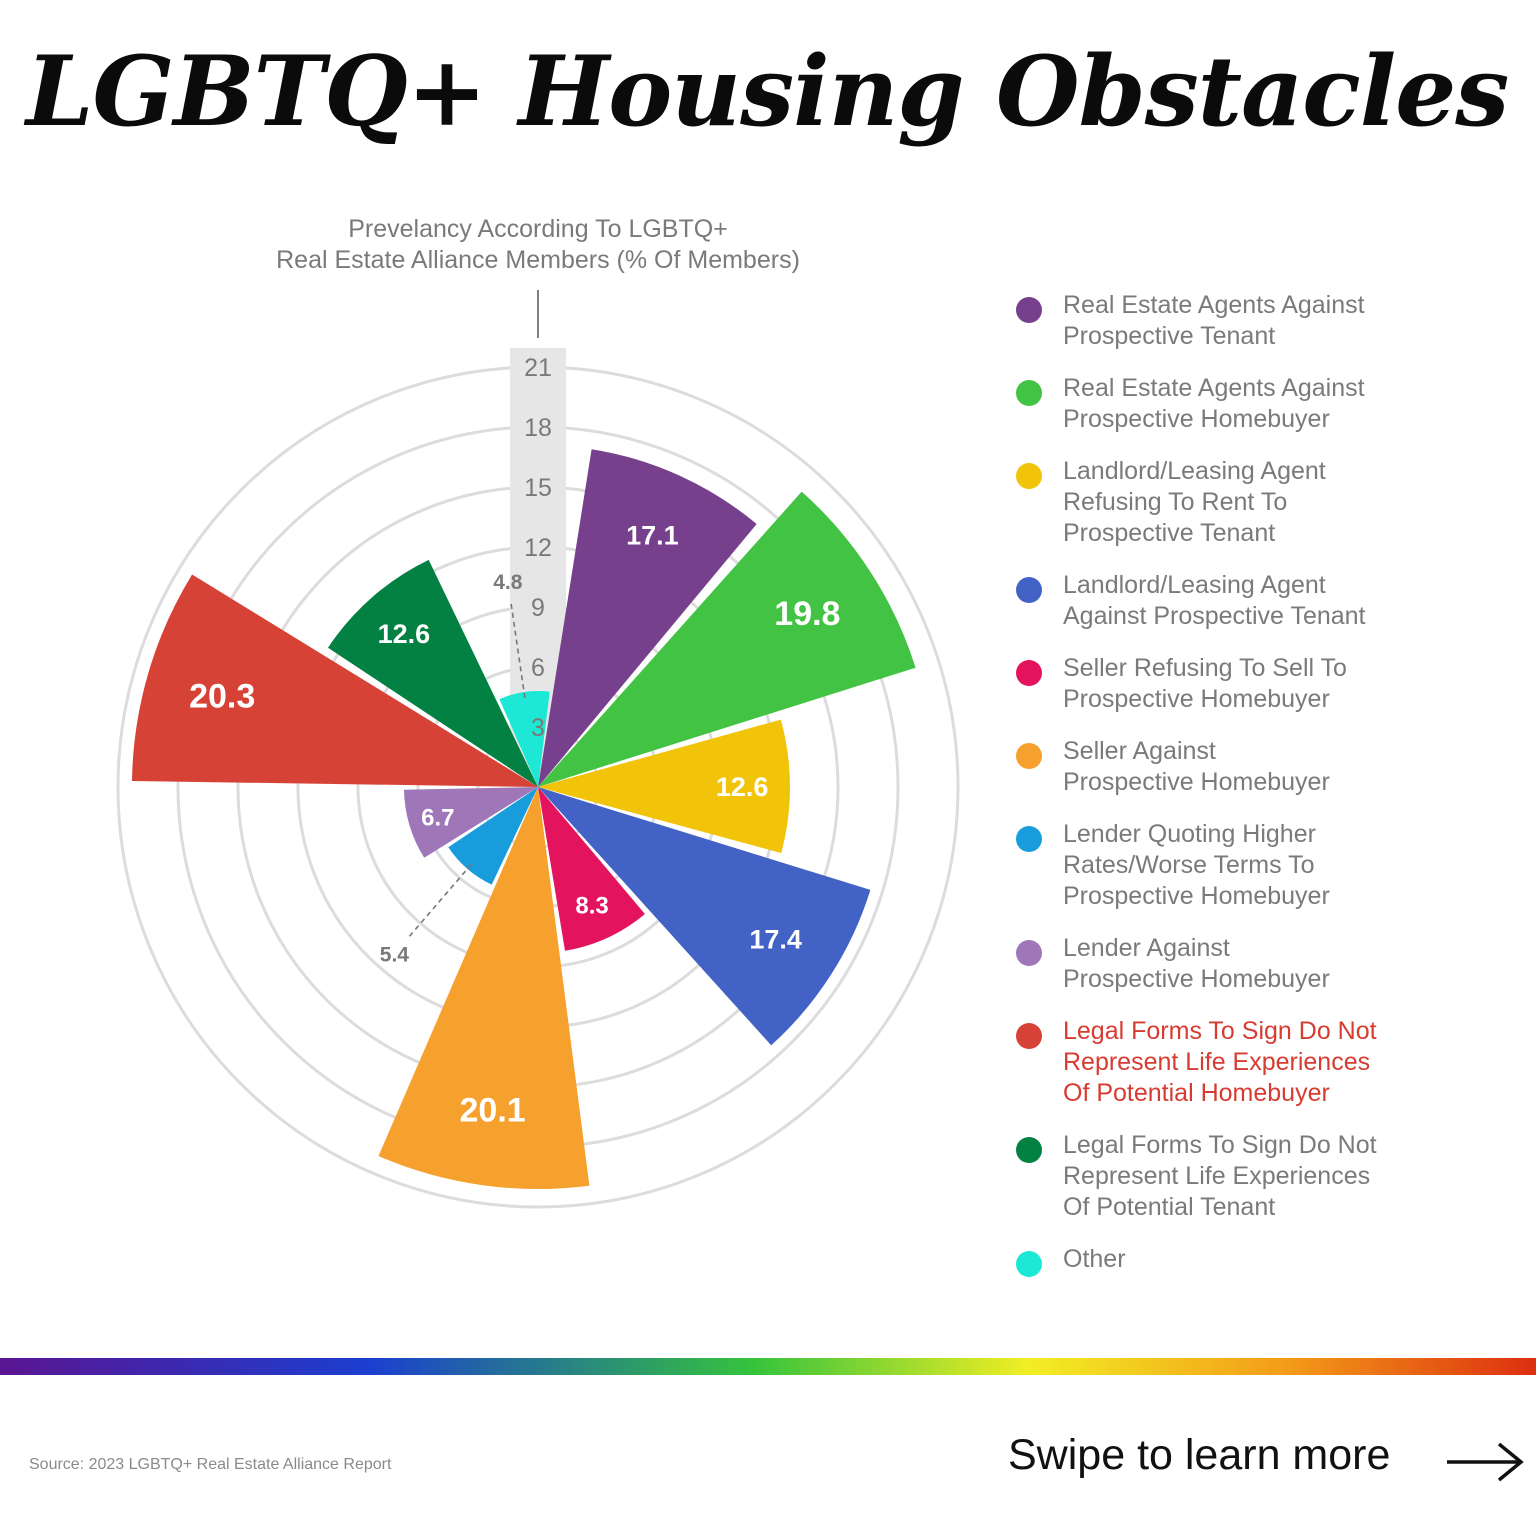 Image resolution: width=1536 pixels, height=1536 pixels. I want to click on swipe-prompt: Swipe to learn more, so click(1199, 1455).